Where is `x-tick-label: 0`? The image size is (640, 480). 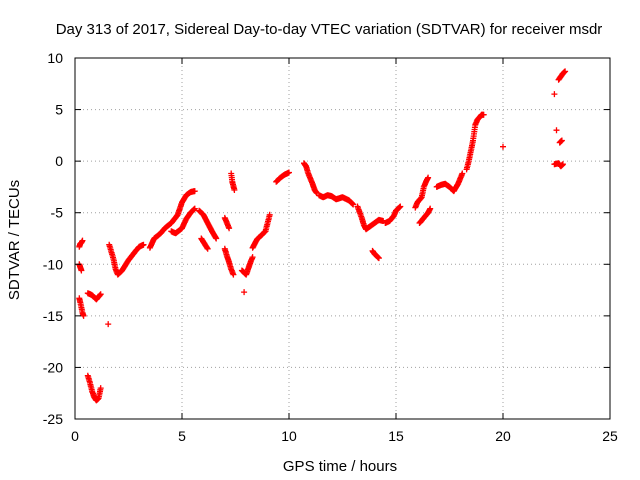
x-tick-label: 0 is located at coordinates (75, 436).